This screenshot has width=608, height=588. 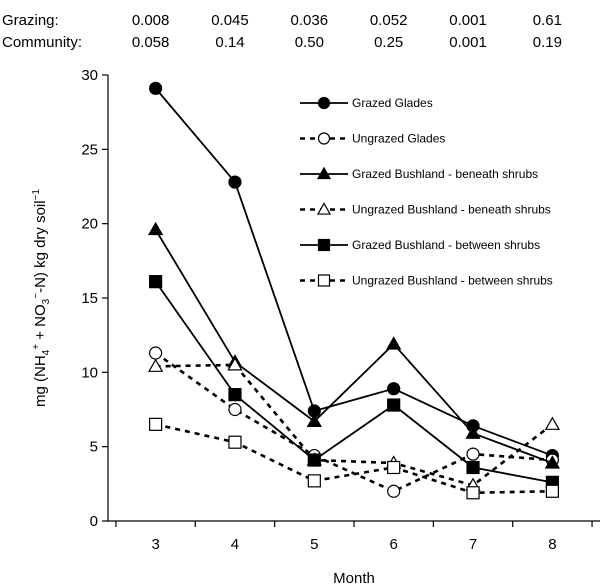 What do you see at coordinates (314, 544) in the screenshot?
I see `x-tick-label: 5` at bounding box center [314, 544].